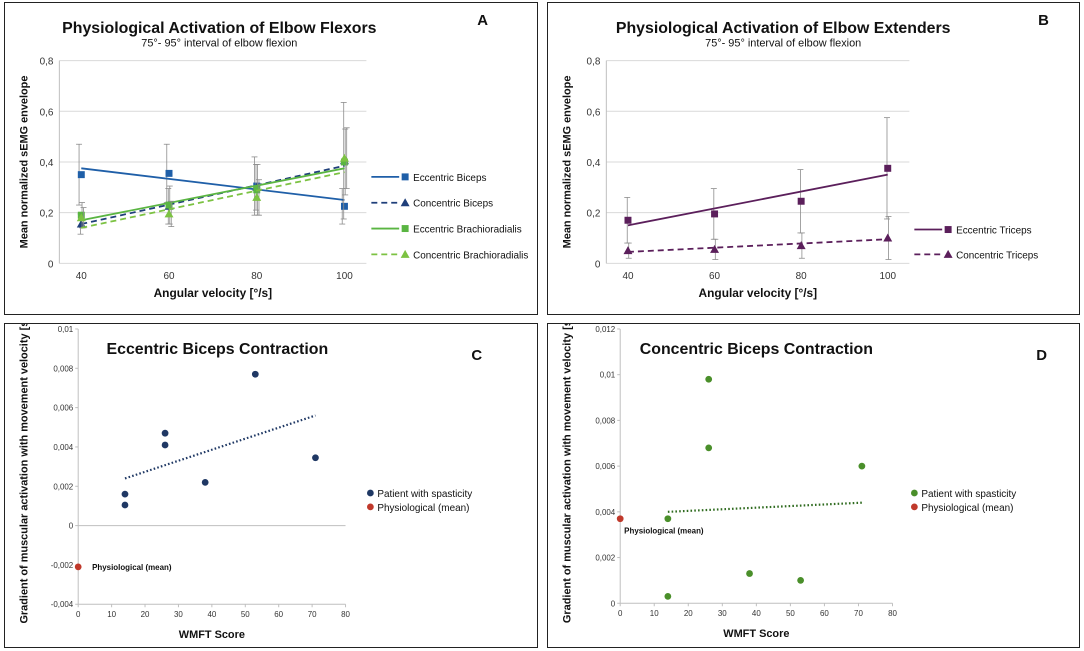 Image resolution: width=1084 pixels, height=651 pixels. I want to click on y-tick-label: -0,002, so click(62, 565).